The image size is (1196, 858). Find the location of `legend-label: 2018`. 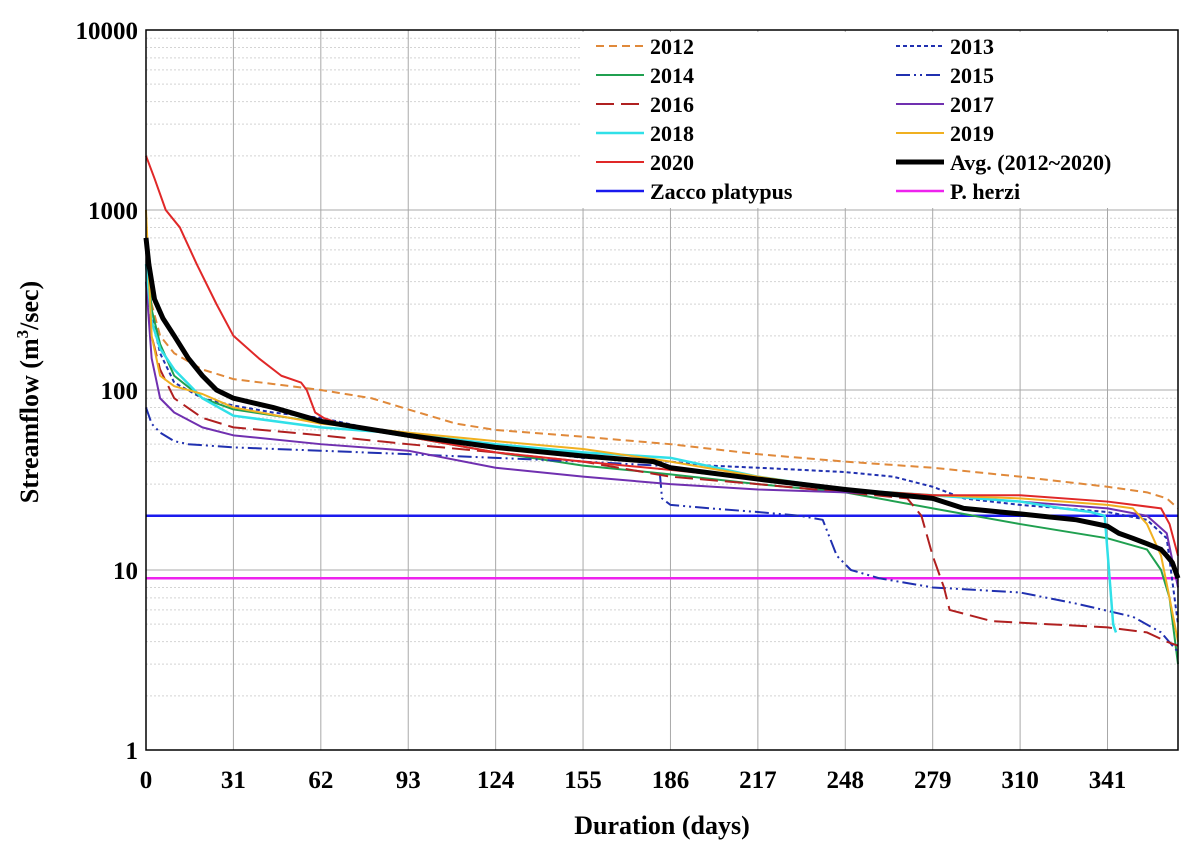

legend-label: 2018 is located at coordinates (672, 133).